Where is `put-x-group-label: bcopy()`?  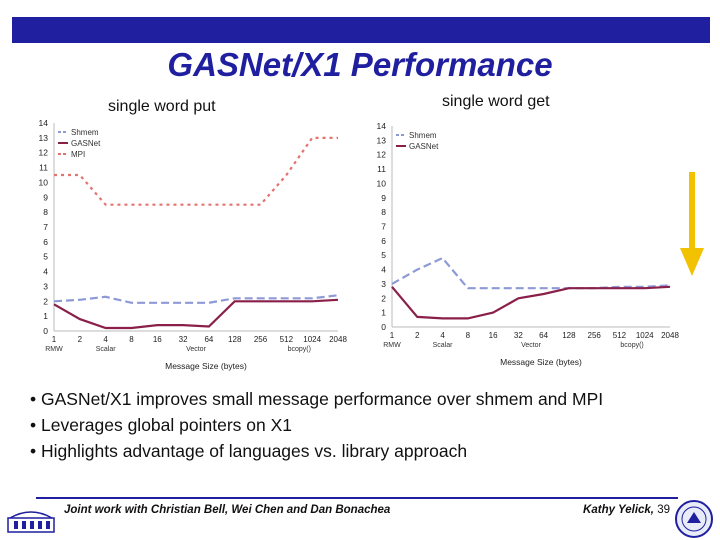
put-x-group-label: bcopy() is located at coordinates (299, 349).